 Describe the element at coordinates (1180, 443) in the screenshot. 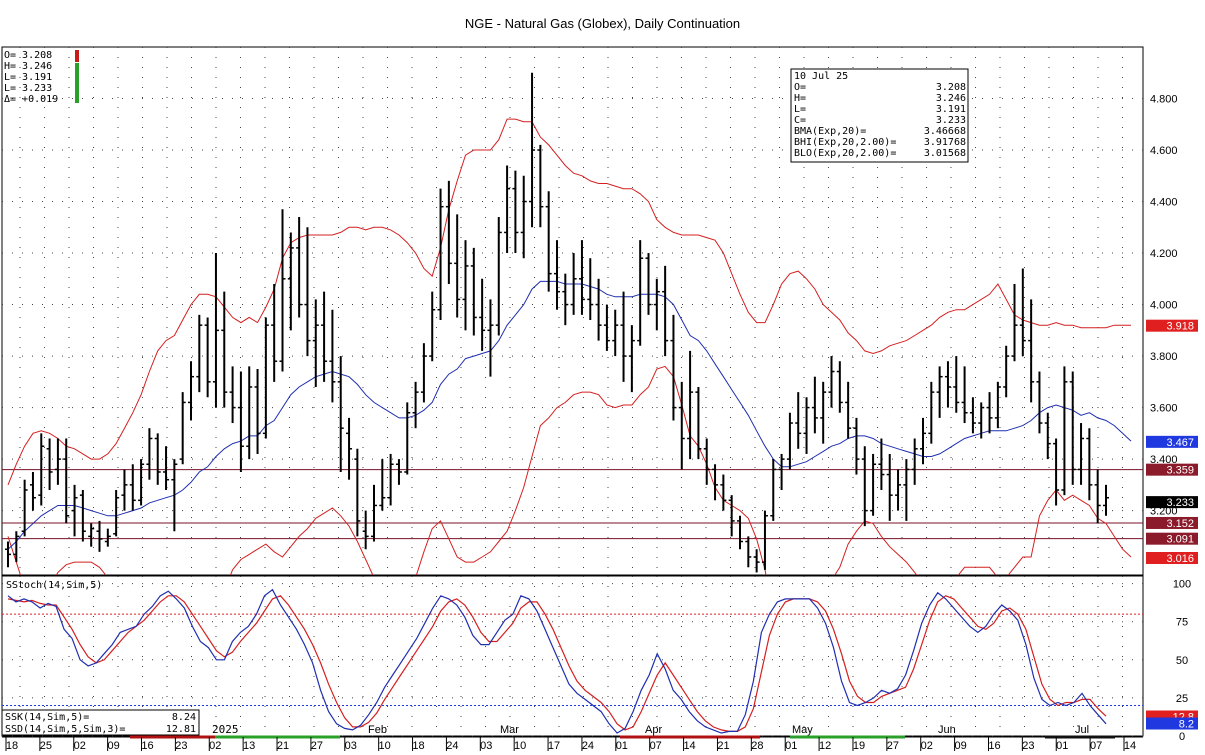

I see `price-tag-label: 3.467` at that location.